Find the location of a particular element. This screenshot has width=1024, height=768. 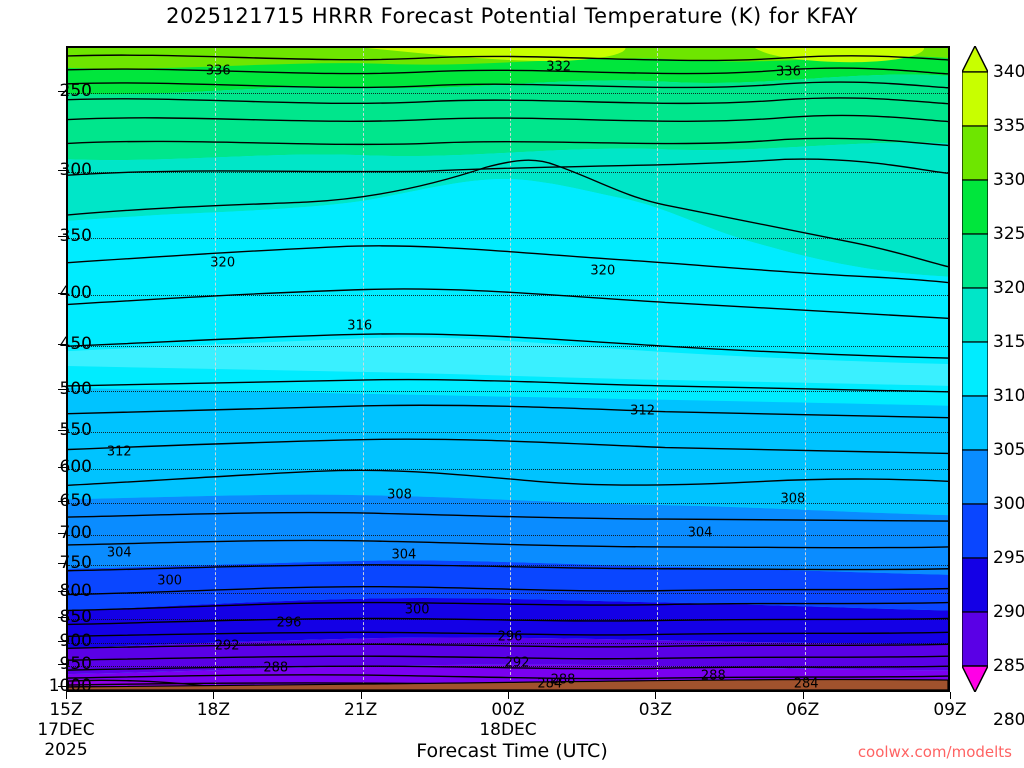

colorbar-tick-label: 295 is located at coordinates (1008, 558).